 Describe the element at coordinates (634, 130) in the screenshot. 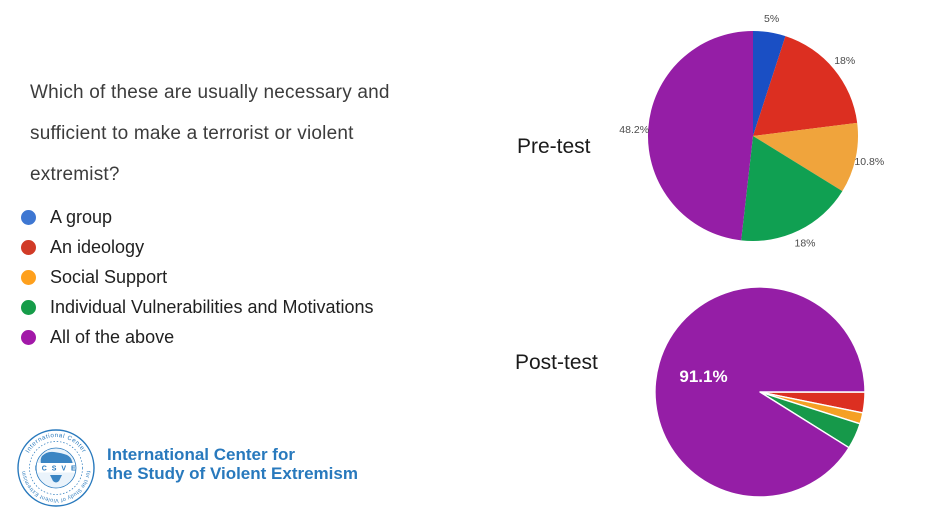

I see `pie-data-label: 48.2%` at that location.